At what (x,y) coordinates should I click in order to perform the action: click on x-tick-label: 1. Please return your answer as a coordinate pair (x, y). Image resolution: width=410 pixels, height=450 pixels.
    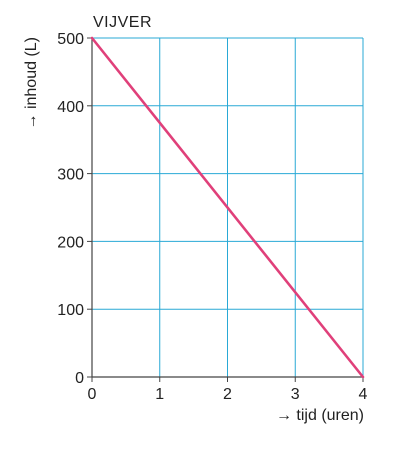
    Looking at the image, I should click on (159, 394).